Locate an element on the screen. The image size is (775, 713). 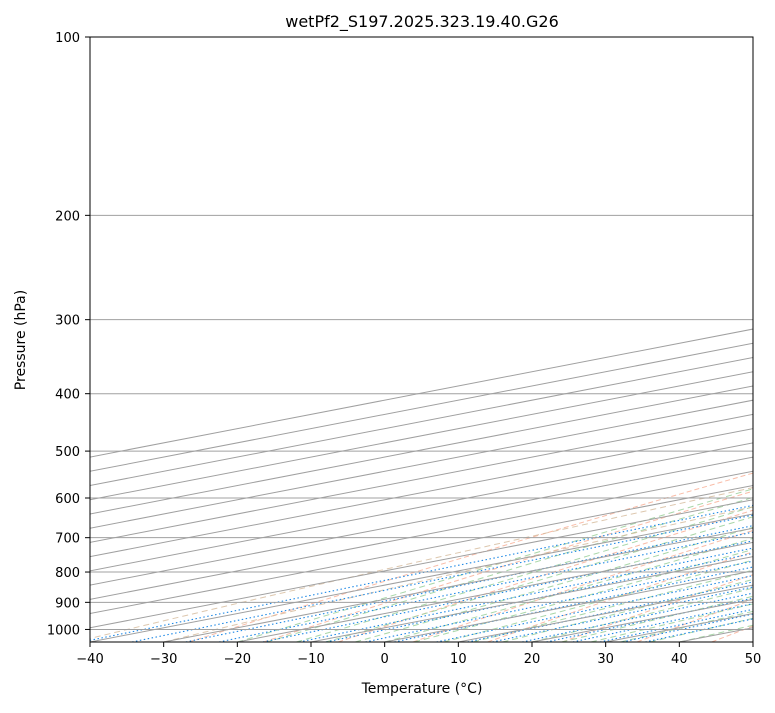
y-axis-label: Pressure (hPa) is located at coordinates (21, 340).